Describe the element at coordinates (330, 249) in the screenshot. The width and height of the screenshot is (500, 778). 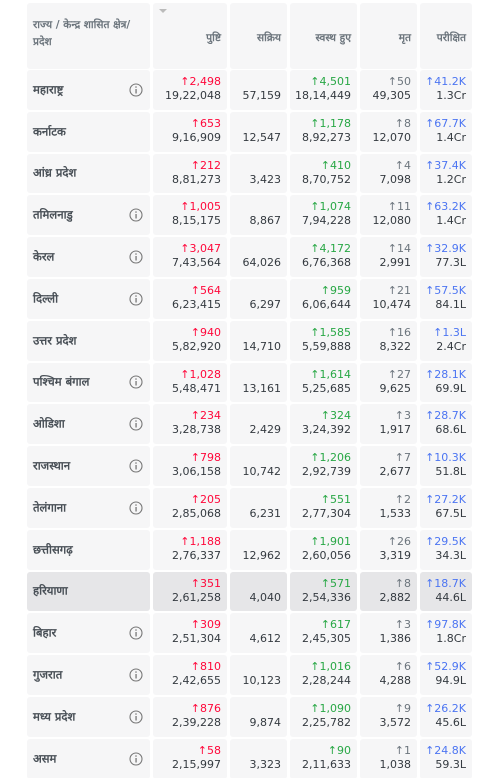
I see `recovered-delta: ↑4,172` at that location.